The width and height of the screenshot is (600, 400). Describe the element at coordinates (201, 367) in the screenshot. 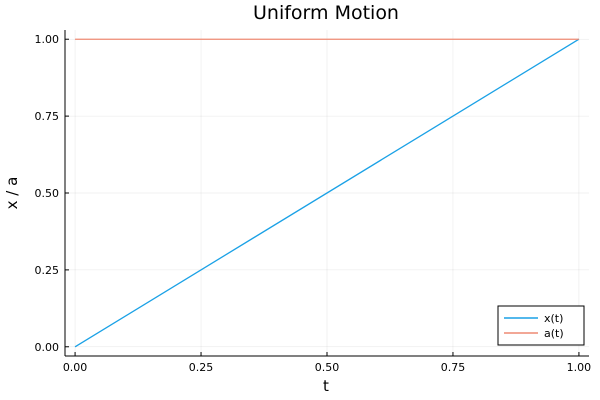

I see `x-tick-label: 0.25` at that location.